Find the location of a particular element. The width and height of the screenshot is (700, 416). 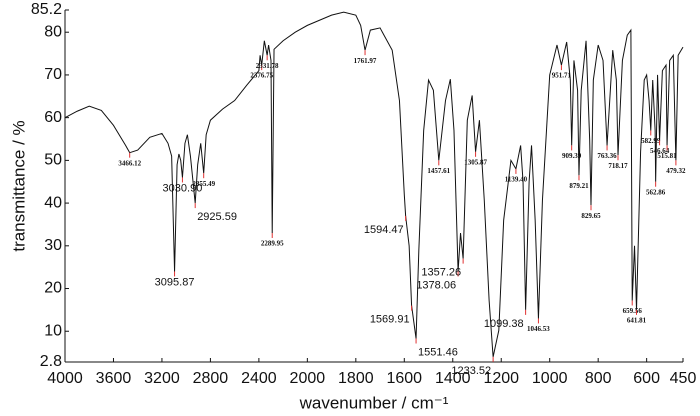

peak-label: 1569.91 is located at coordinates (390, 320).